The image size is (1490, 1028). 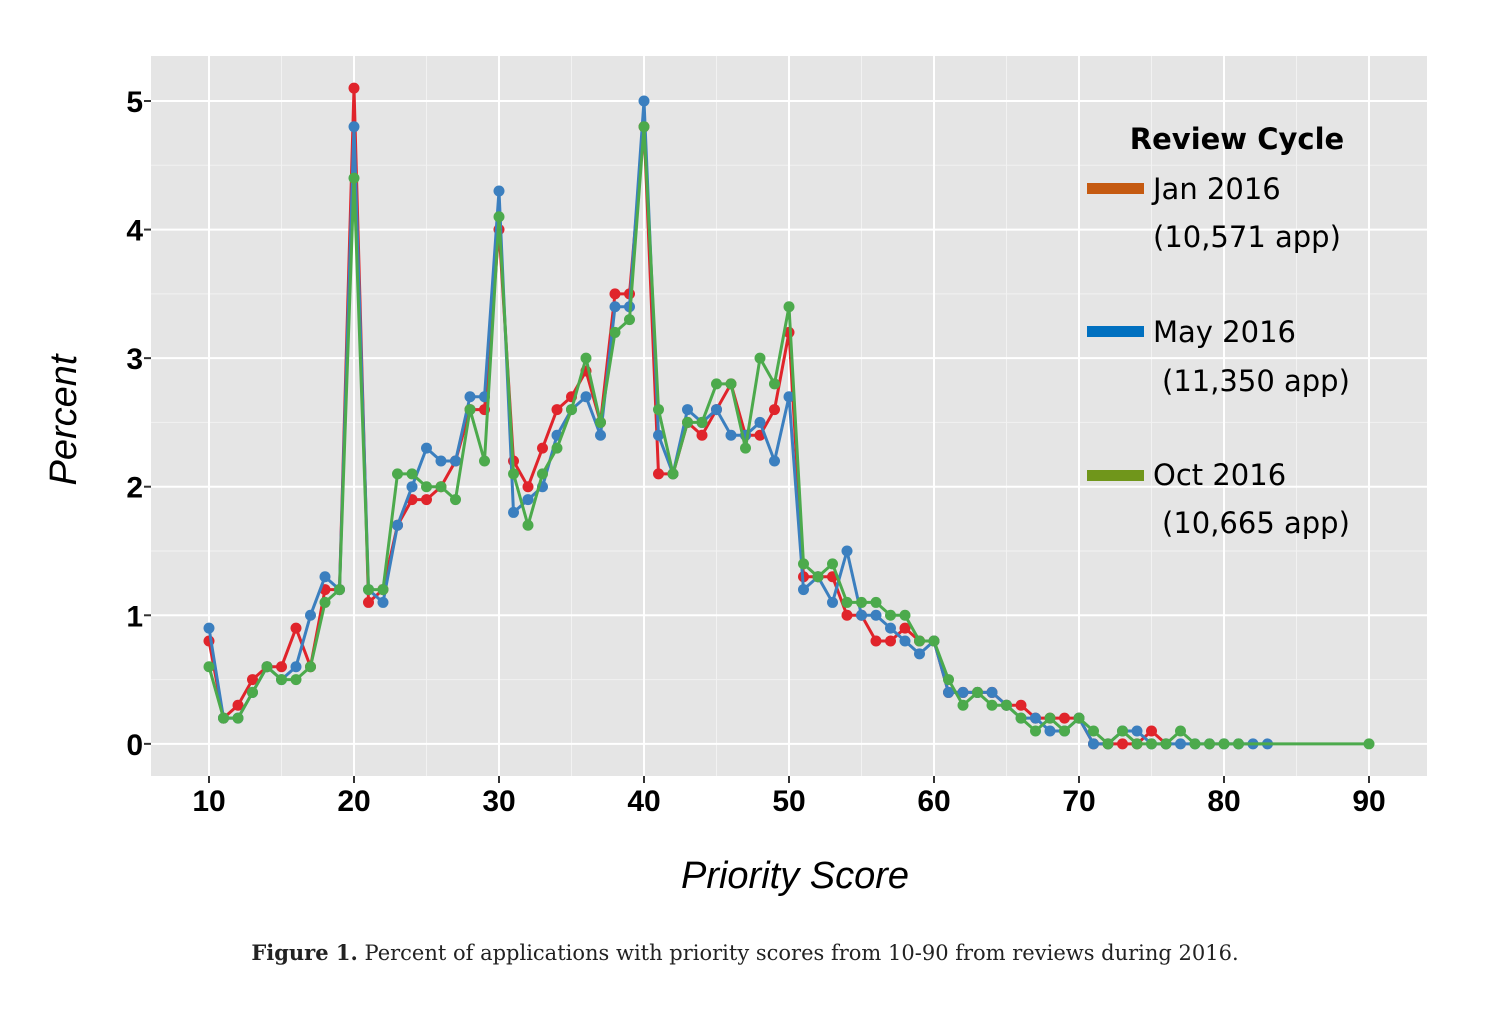 I want to click on x-tick-label: 70, so click(x=1078, y=801).